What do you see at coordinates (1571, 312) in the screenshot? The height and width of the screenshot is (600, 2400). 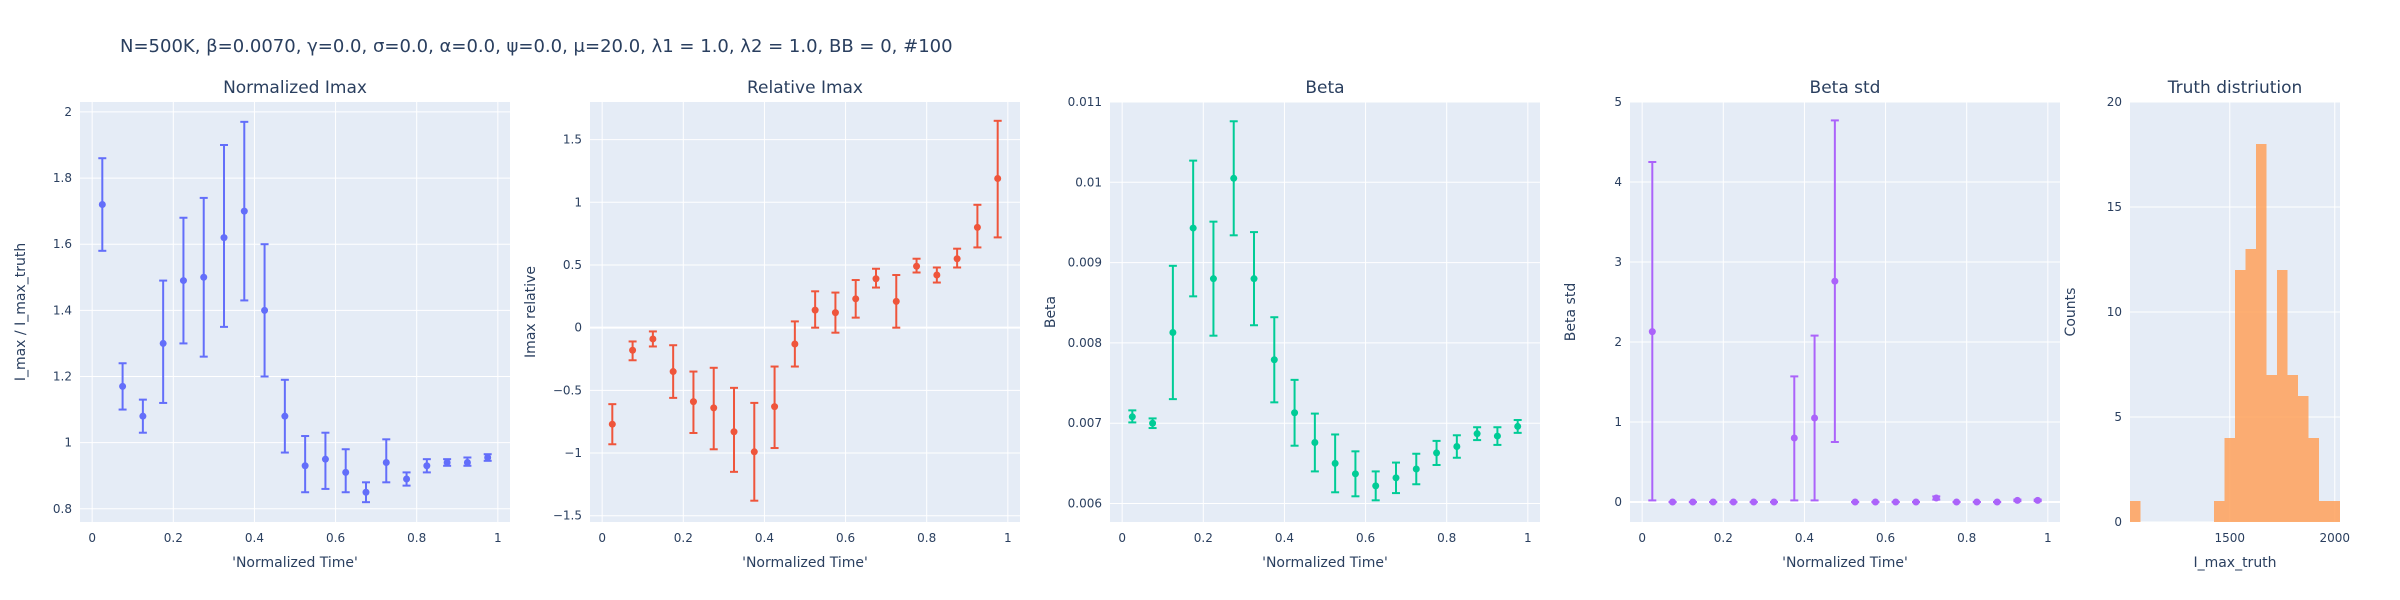 I see `y-axis-label: Beta std` at bounding box center [1571, 312].